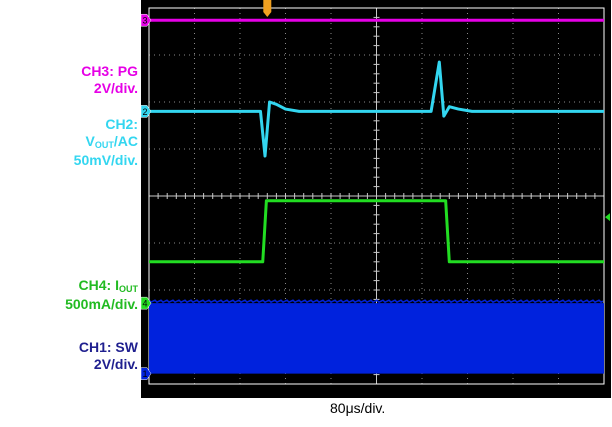  Describe the element at coordinates (98, 285) in the screenshot. I see `ch4-name-prefix: CH4: I` at that location.